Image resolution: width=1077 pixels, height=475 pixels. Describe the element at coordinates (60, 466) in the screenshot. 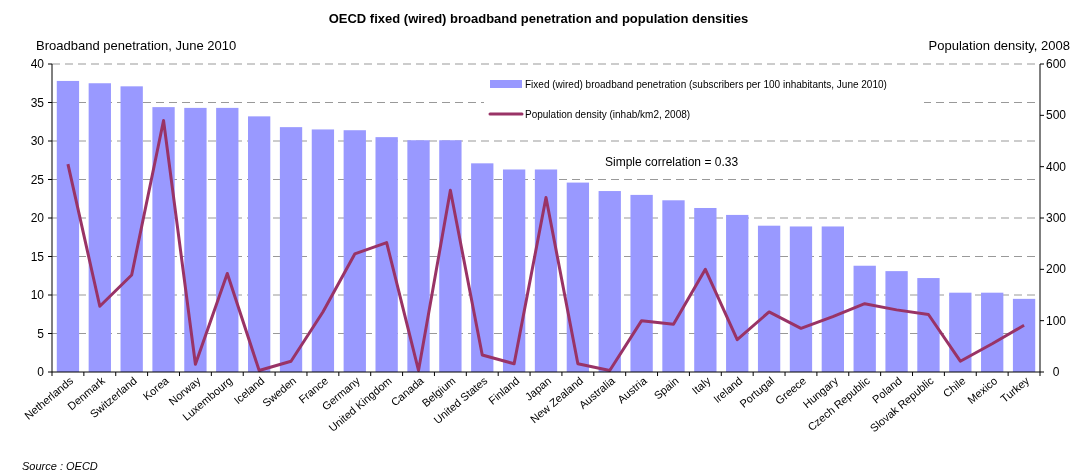

I see `source-note: Source : OECD` at that location.